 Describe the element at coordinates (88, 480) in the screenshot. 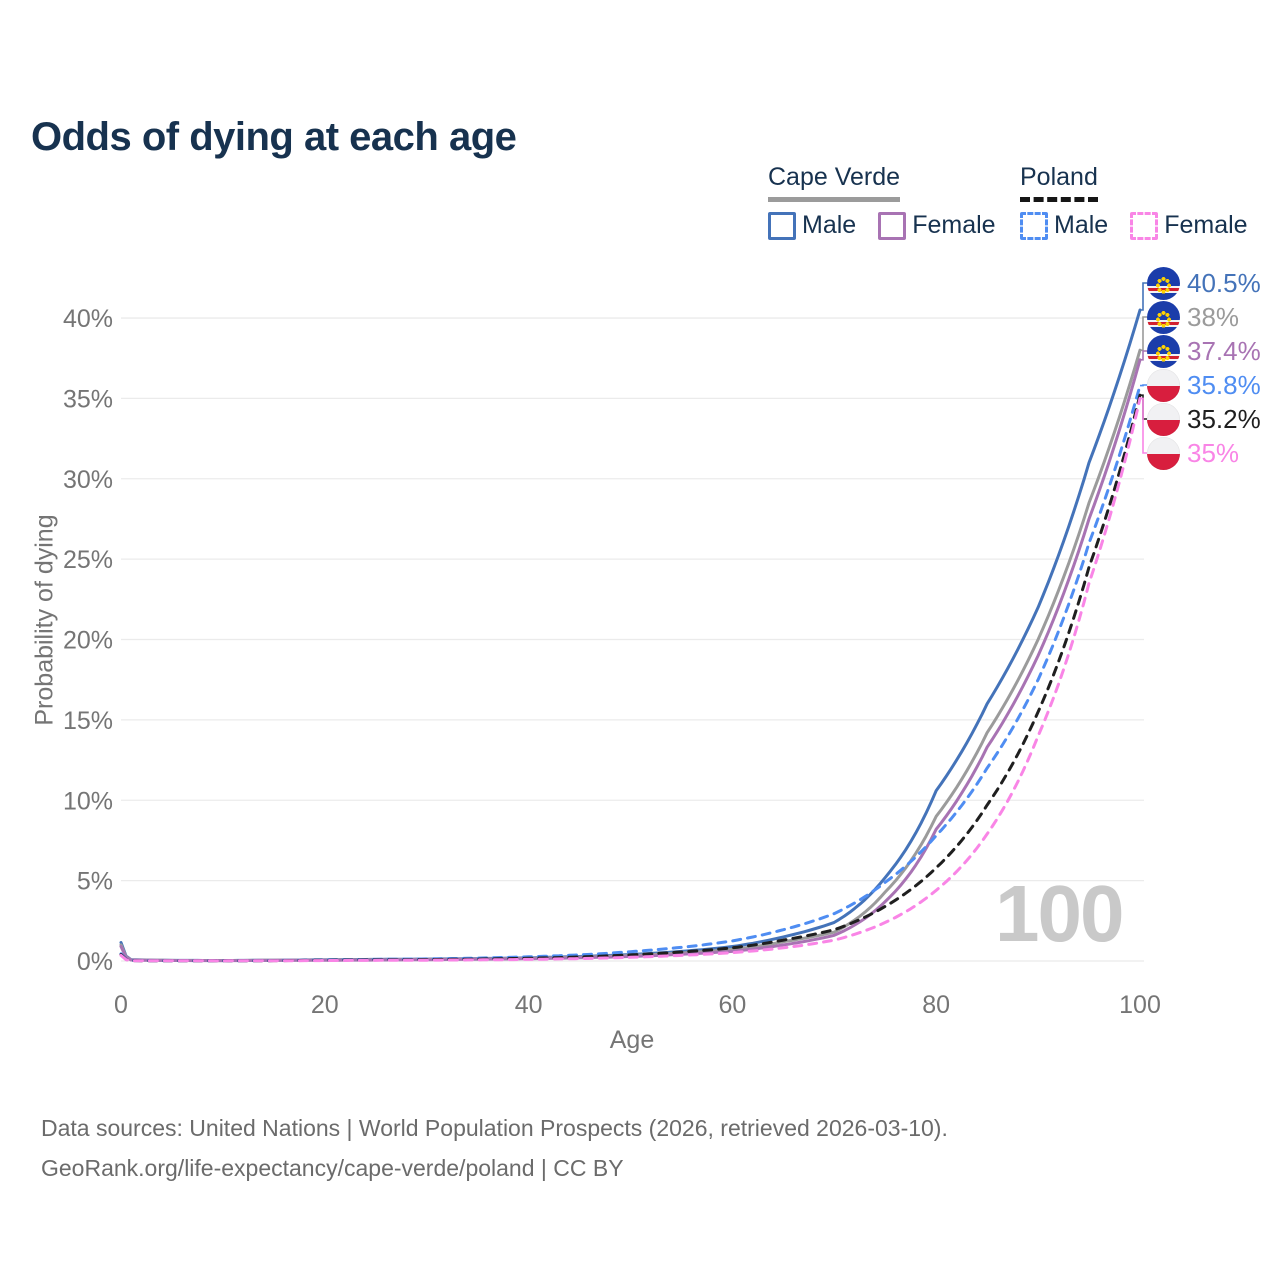

I see `y-tick-label: 30%` at that location.